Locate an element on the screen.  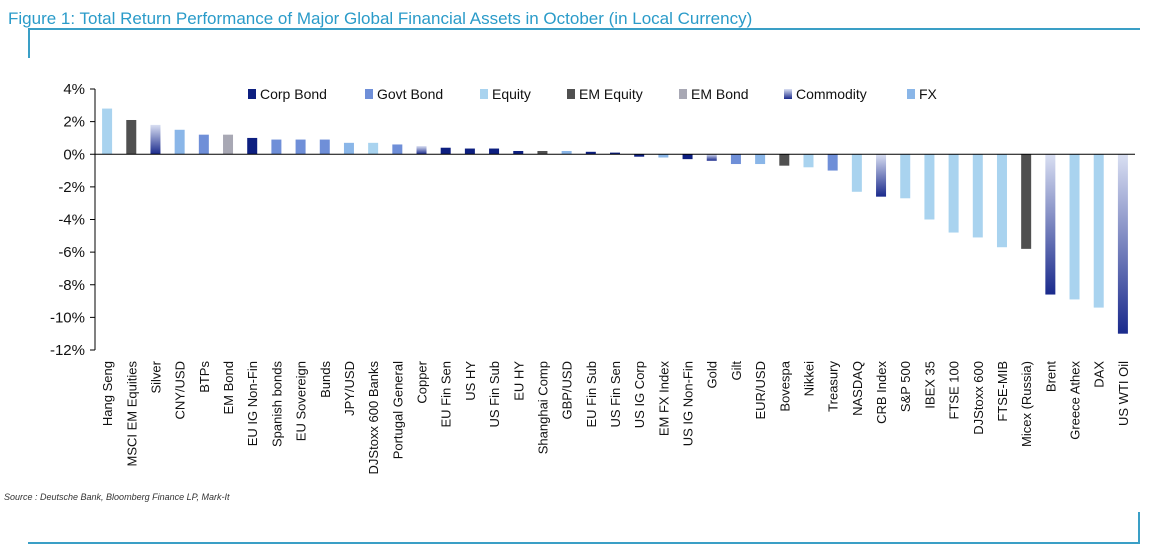
category-label: IBEX 35 is located at coordinates (929, 385).